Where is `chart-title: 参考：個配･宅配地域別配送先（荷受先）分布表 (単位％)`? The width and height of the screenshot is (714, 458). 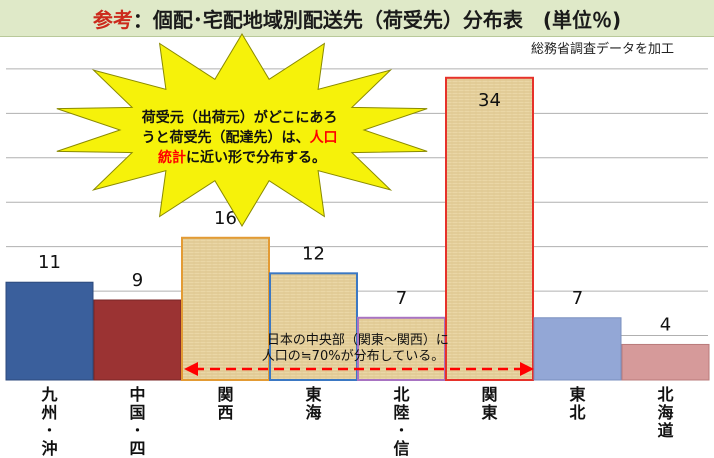
chart-title: 参考：個配･宅配地域別配送先（荷受先）分布表 (単位％) is located at coordinates (357, 18).